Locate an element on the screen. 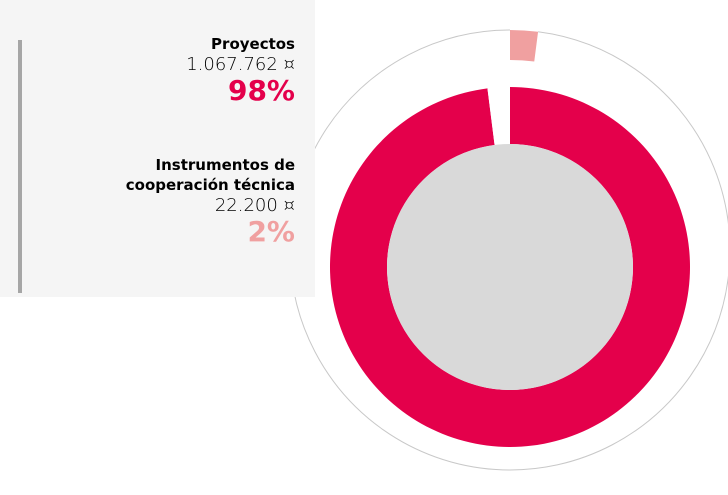 The width and height of the screenshot is (728, 495). outer-arc is located at coordinates (524, 46).